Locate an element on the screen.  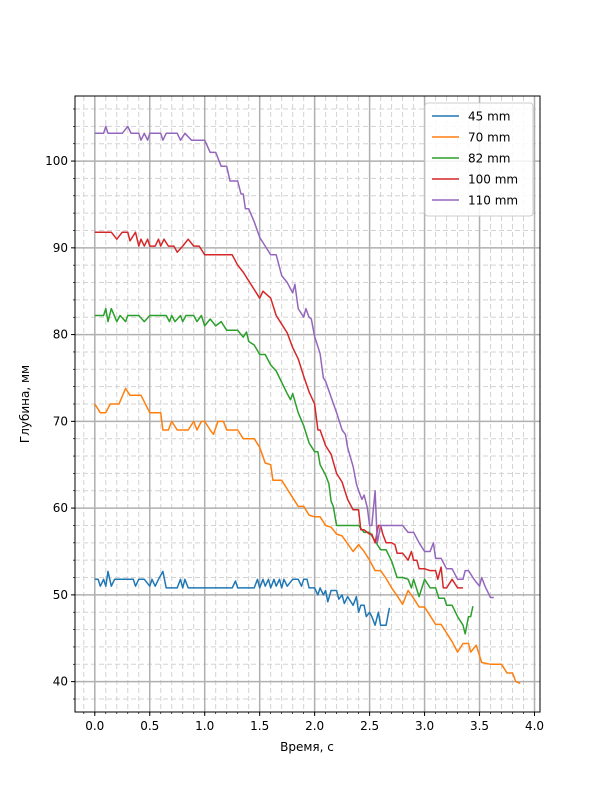
legend-label: 100 mm is located at coordinates (493, 180).